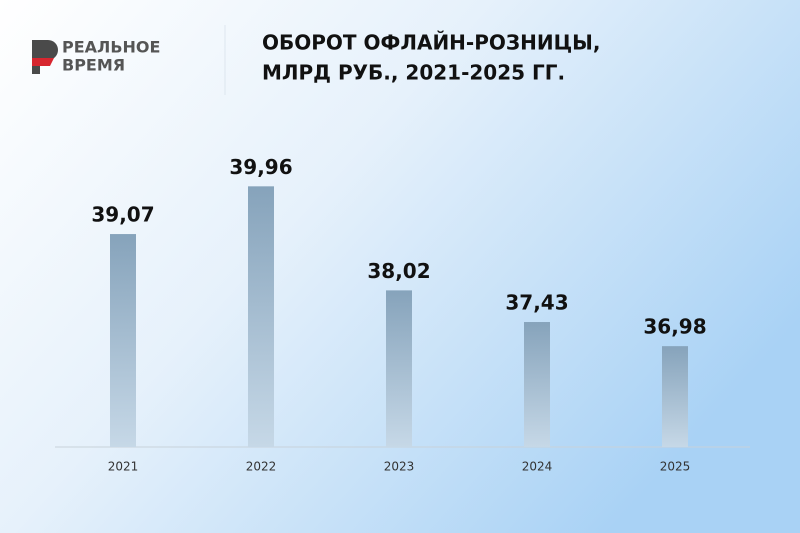  What do you see at coordinates (431, 43) in the screenshot?
I see `chart-title: ОБОРОТ ОФЛАЙН-РОЗНИЦЫ,` at bounding box center [431, 43].